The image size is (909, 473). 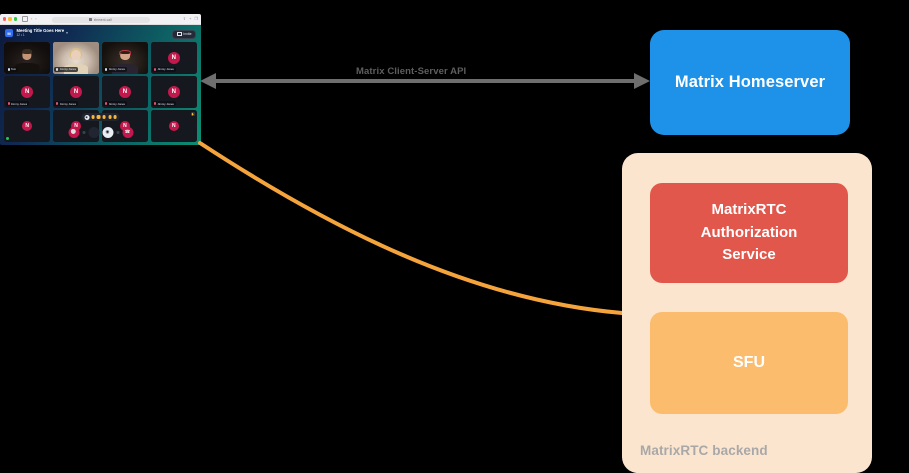 I want to click on room-info: Meeting Title Goes Here 12 • 1, so click(x=40, y=32).